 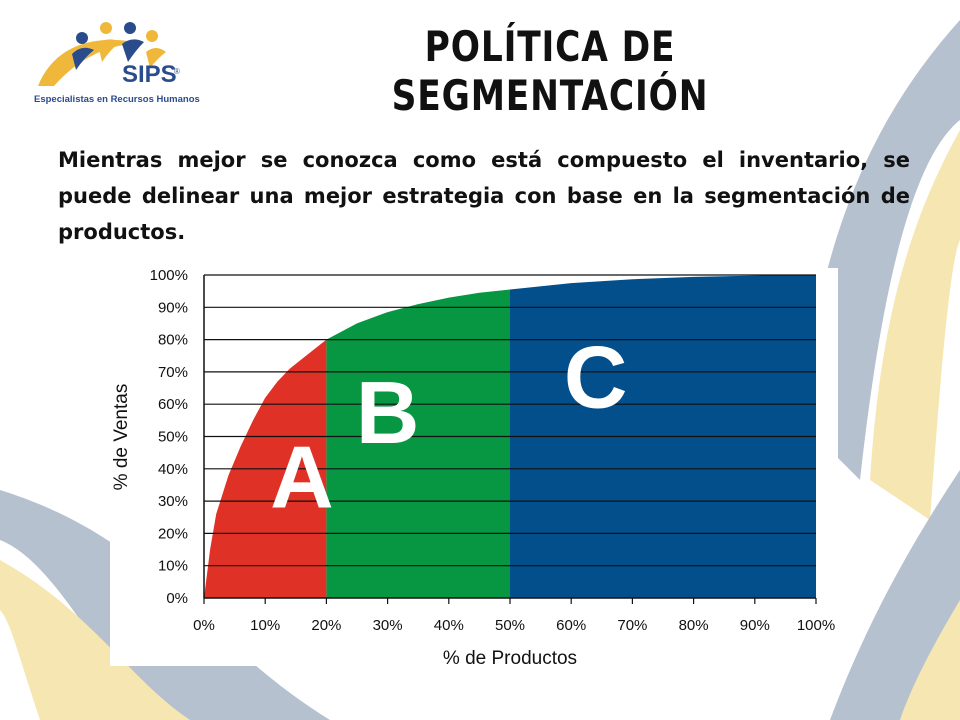 What do you see at coordinates (173, 501) in the screenshot?
I see `y-tick-label: 30%` at bounding box center [173, 501].